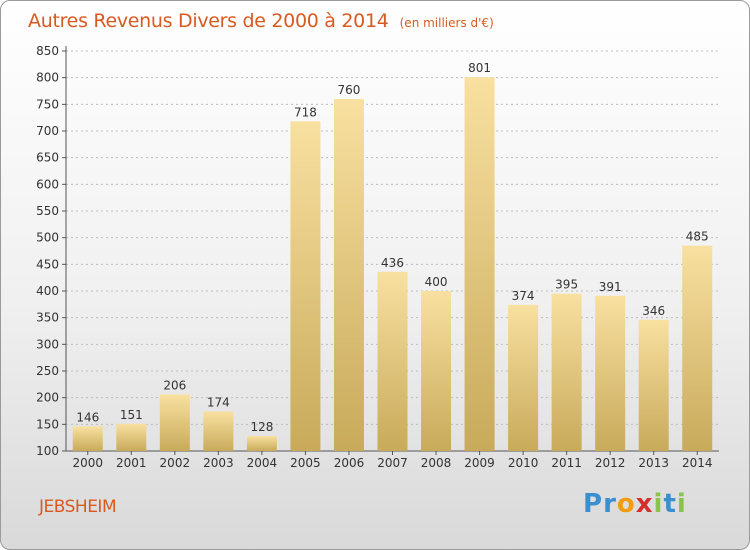  What do you see at coordinates (47, 158) in the screenshot?
I see `y-tick-label: 650` at bounding box center [47, 158].